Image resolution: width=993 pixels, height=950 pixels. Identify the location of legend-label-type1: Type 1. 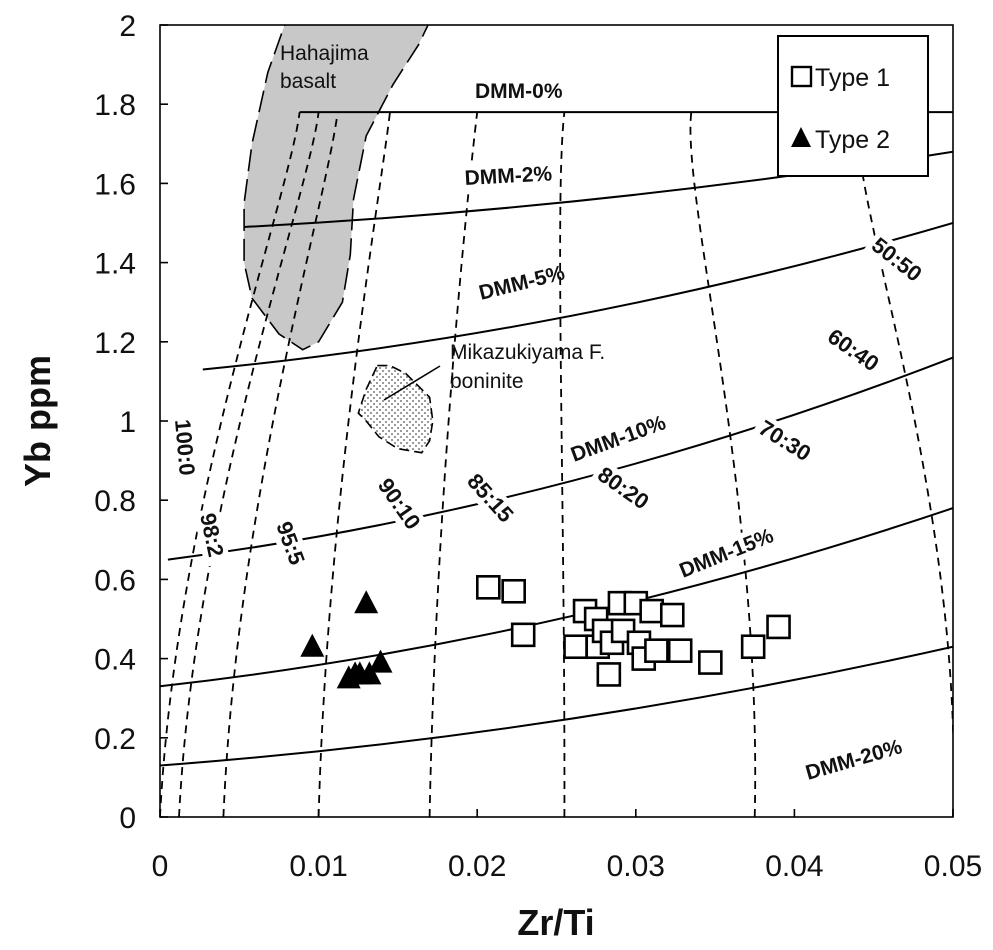
(852, 78).